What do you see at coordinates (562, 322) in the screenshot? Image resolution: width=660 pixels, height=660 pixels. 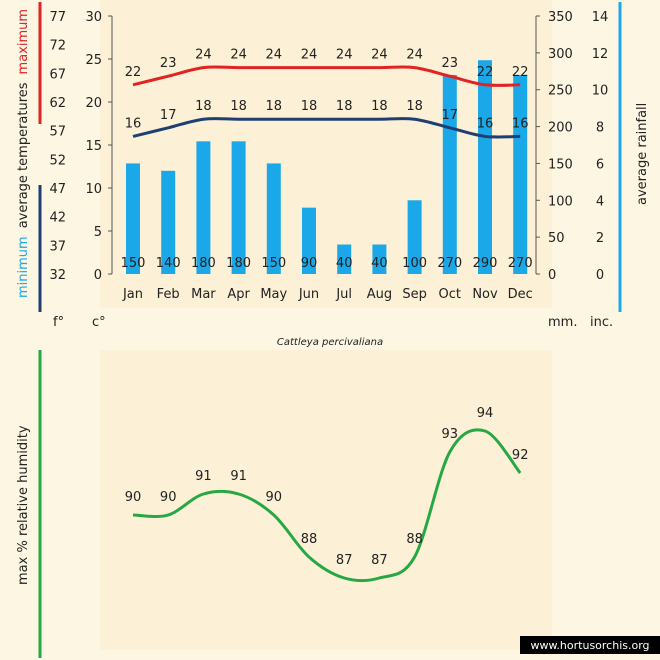 I see `mm-unit: mm.` at bounding box center [562, 322].